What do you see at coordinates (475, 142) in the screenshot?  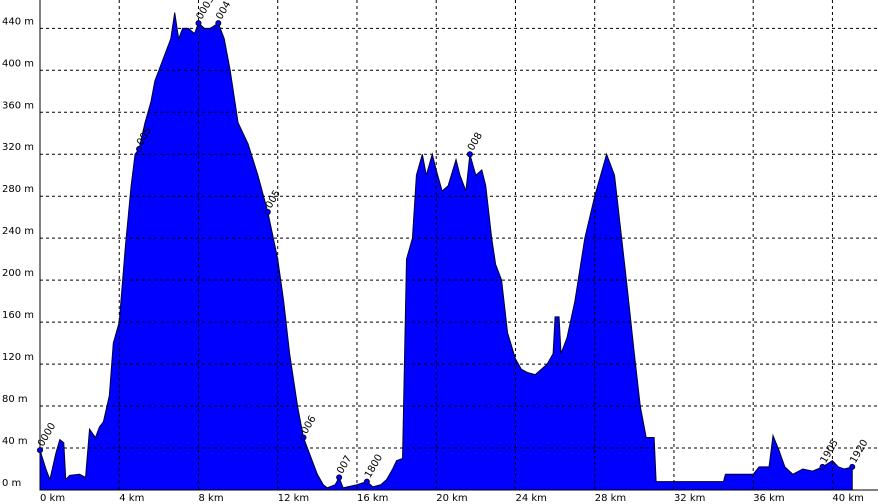 I see `waypoint-label: 008` at bounding box center [475, 142].